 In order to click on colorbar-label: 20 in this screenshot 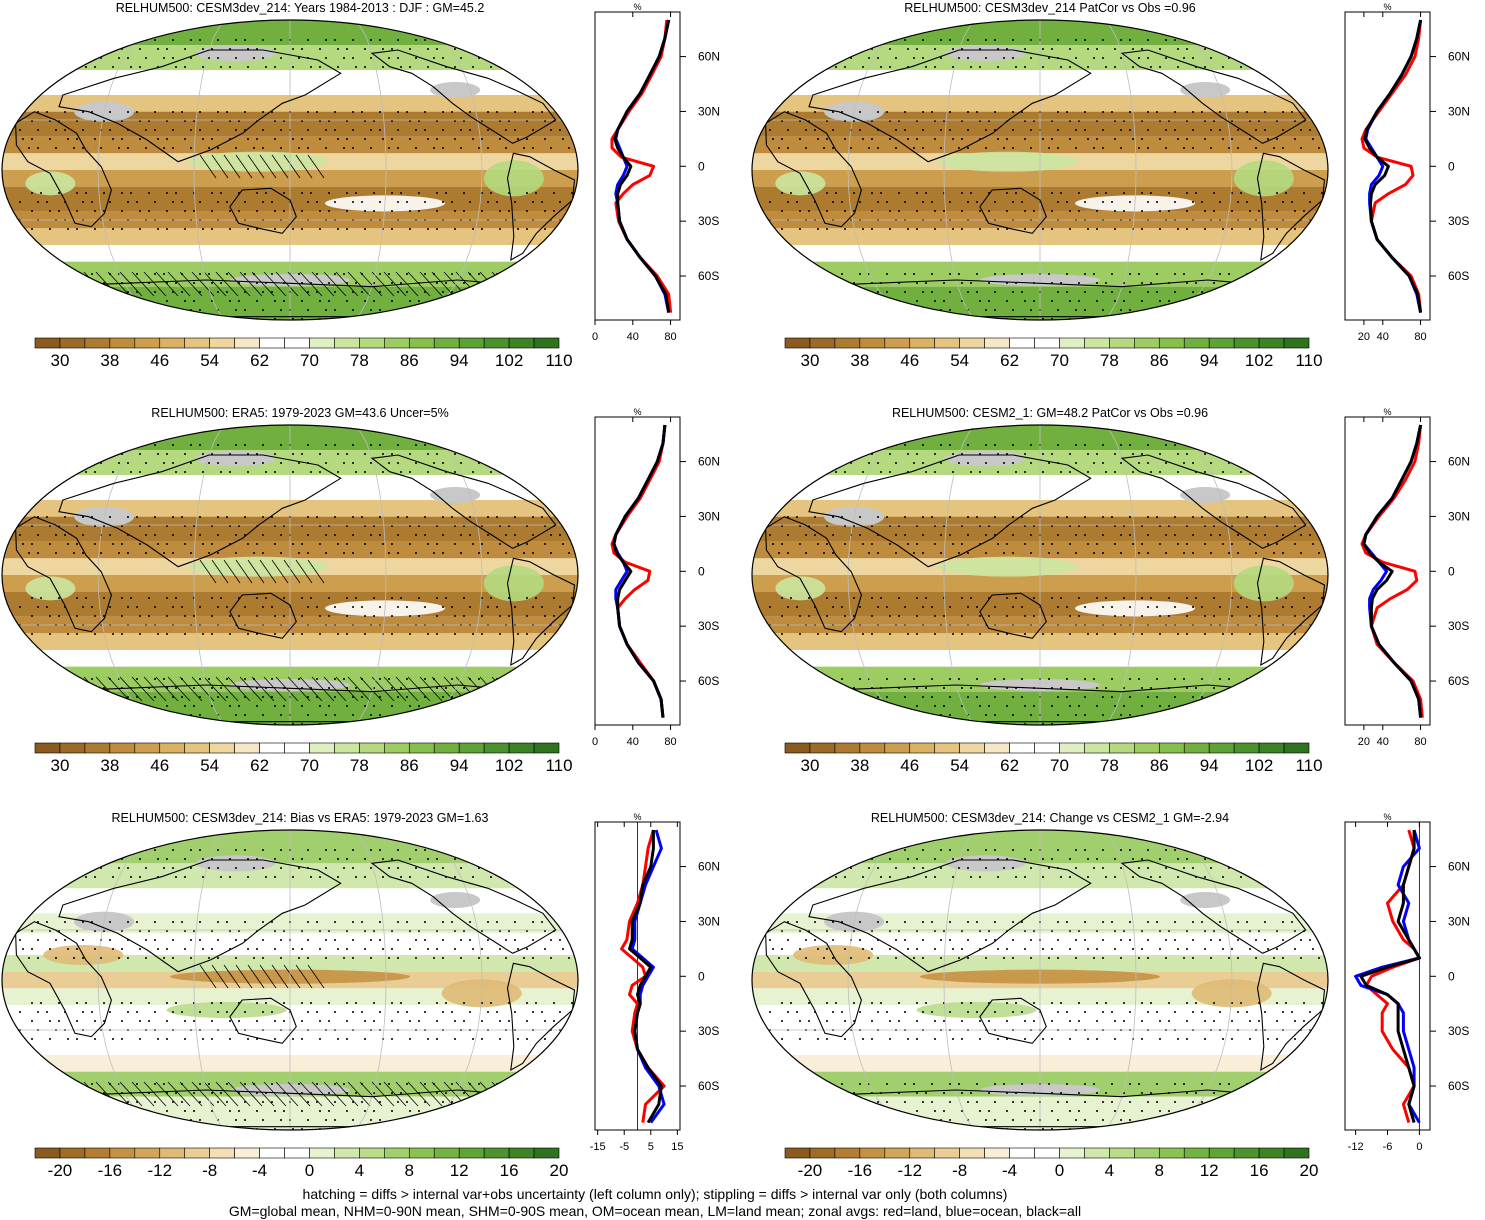, I will do `click(559, 1170)`.